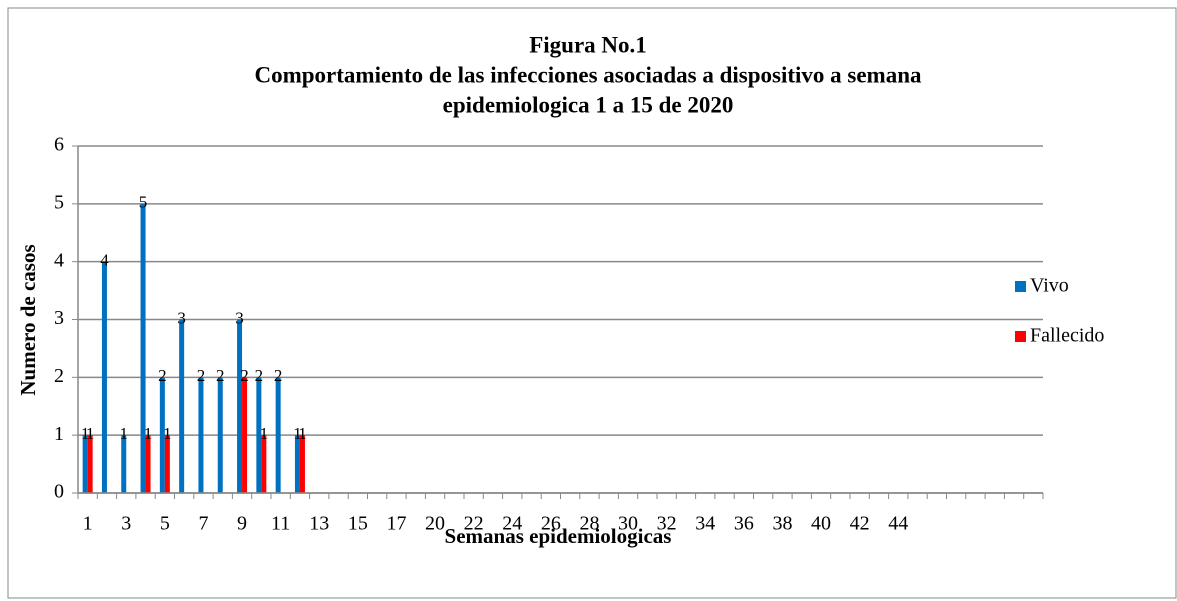 This screenshot has height=601, width=1177. I want to click on x-tick-label: 24, so click(512, 524).